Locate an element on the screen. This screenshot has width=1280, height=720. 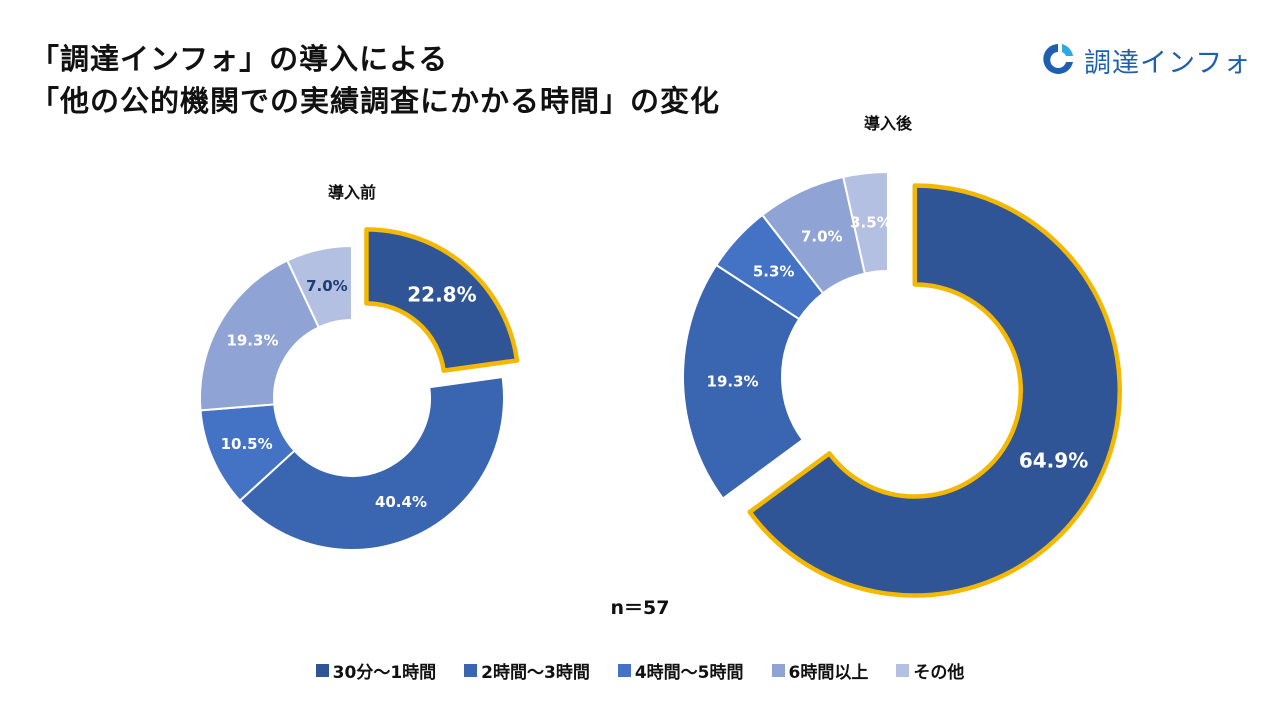
data-label: 40.4% is located at coordinates (401, 502).